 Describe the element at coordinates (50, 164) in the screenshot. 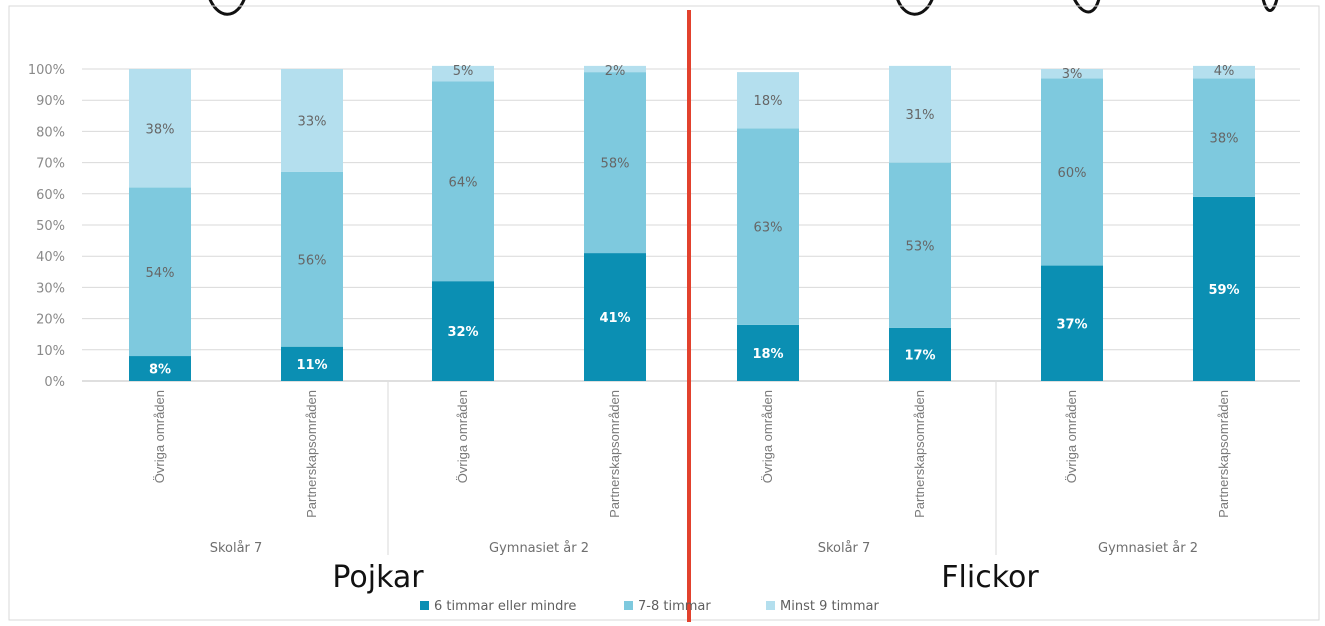

I see `y-tick-label: 70%` at that location.